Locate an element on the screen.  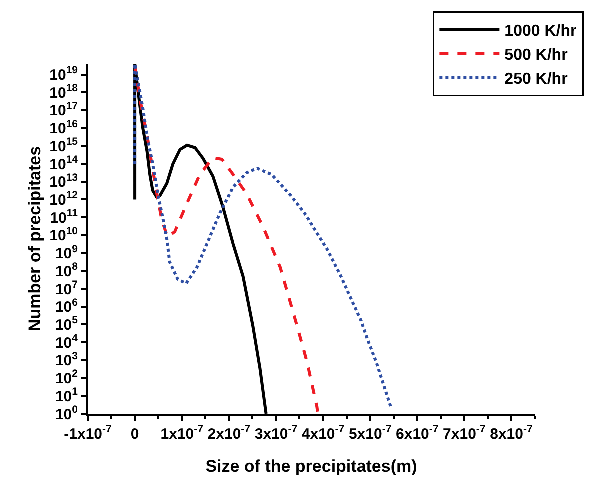
y-tick-label: 10$^{18}$ is located at coordinates (64, 92).